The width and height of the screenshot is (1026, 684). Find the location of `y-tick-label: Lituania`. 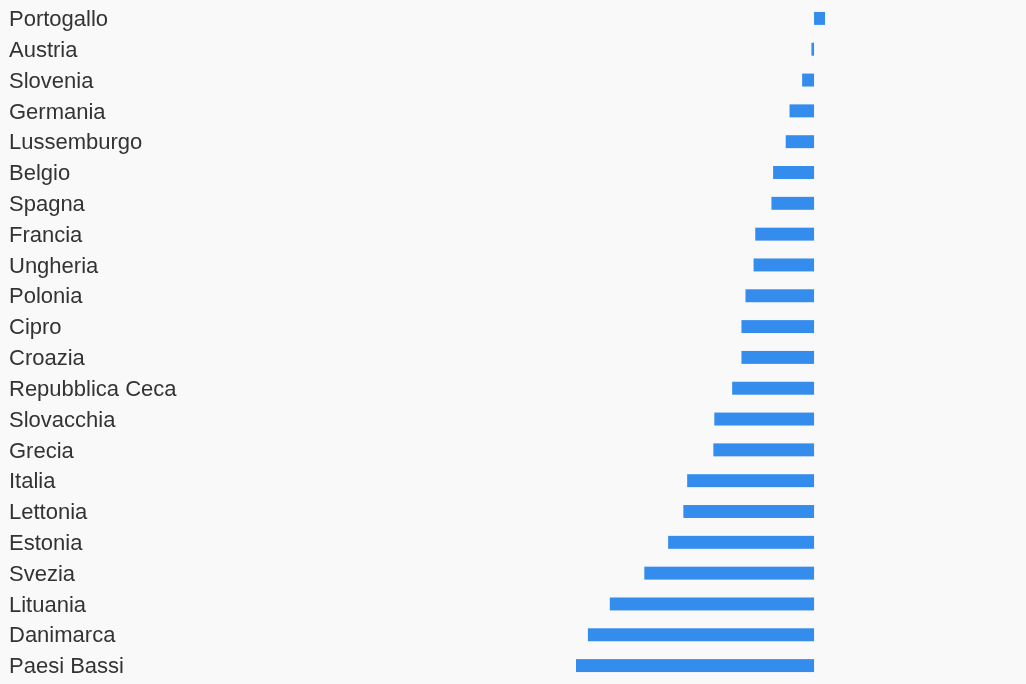

y-tick-label: Lituania is located at coordinates (48, 604).